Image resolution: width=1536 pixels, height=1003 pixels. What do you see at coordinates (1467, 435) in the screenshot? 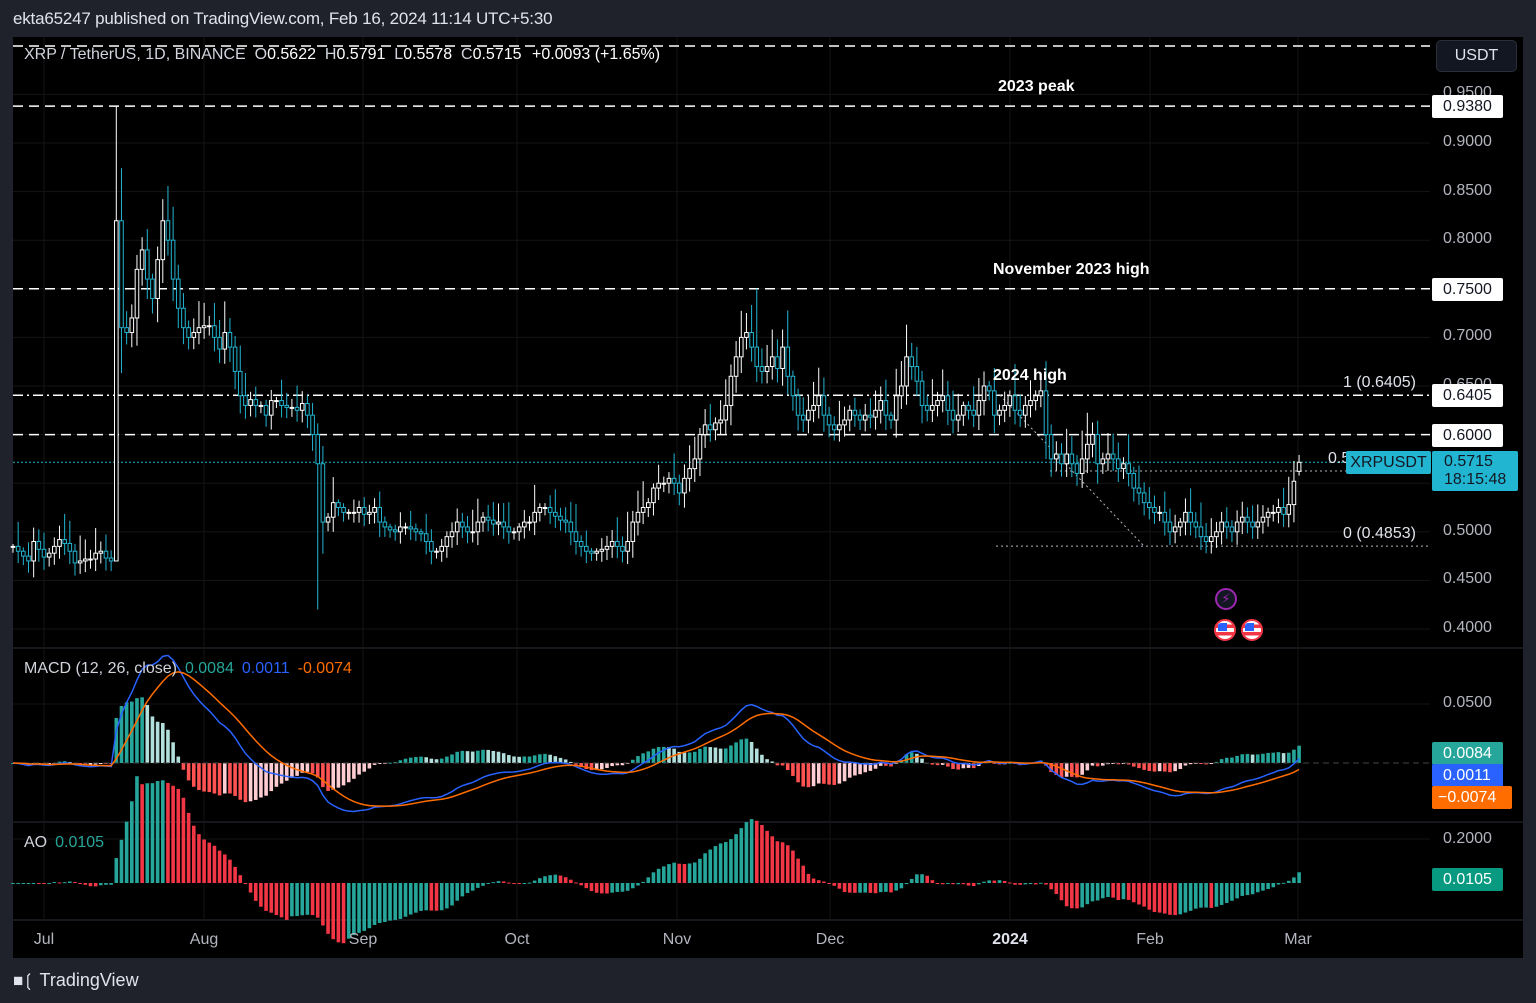
I see `price-level-tag: 0.6000` at bounding box center [1467, 435].